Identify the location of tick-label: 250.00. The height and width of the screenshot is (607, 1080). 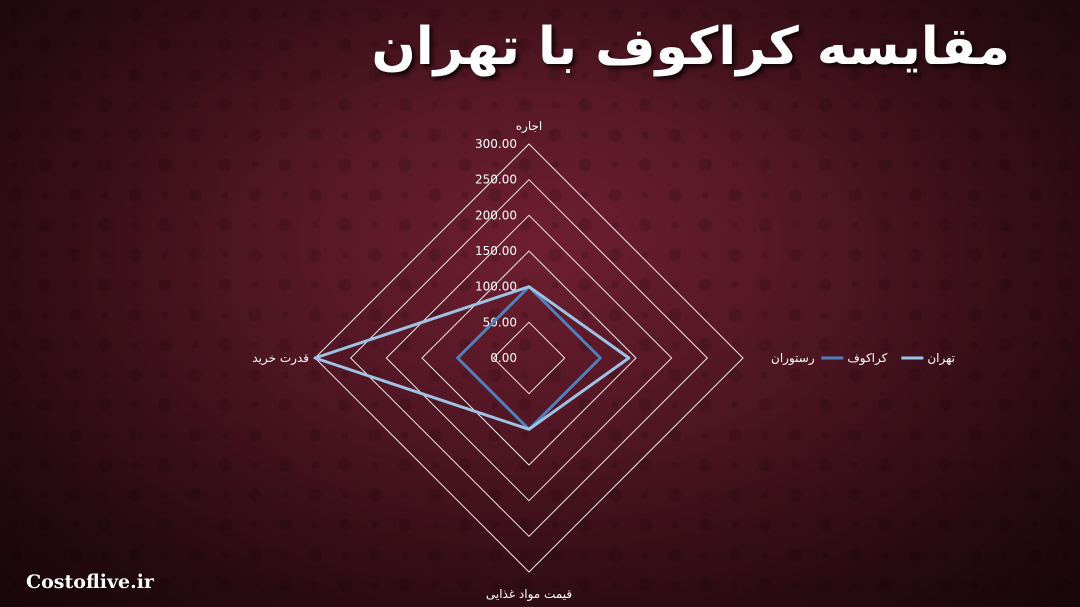
(496, 180).